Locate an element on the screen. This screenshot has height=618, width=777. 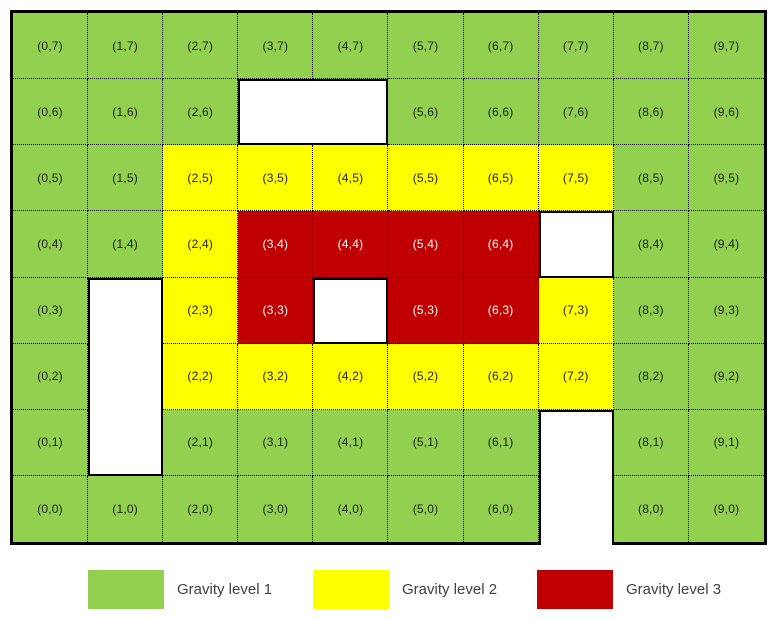
grid-cell-2-0: (2,0) is located at coordinates (201, 508).